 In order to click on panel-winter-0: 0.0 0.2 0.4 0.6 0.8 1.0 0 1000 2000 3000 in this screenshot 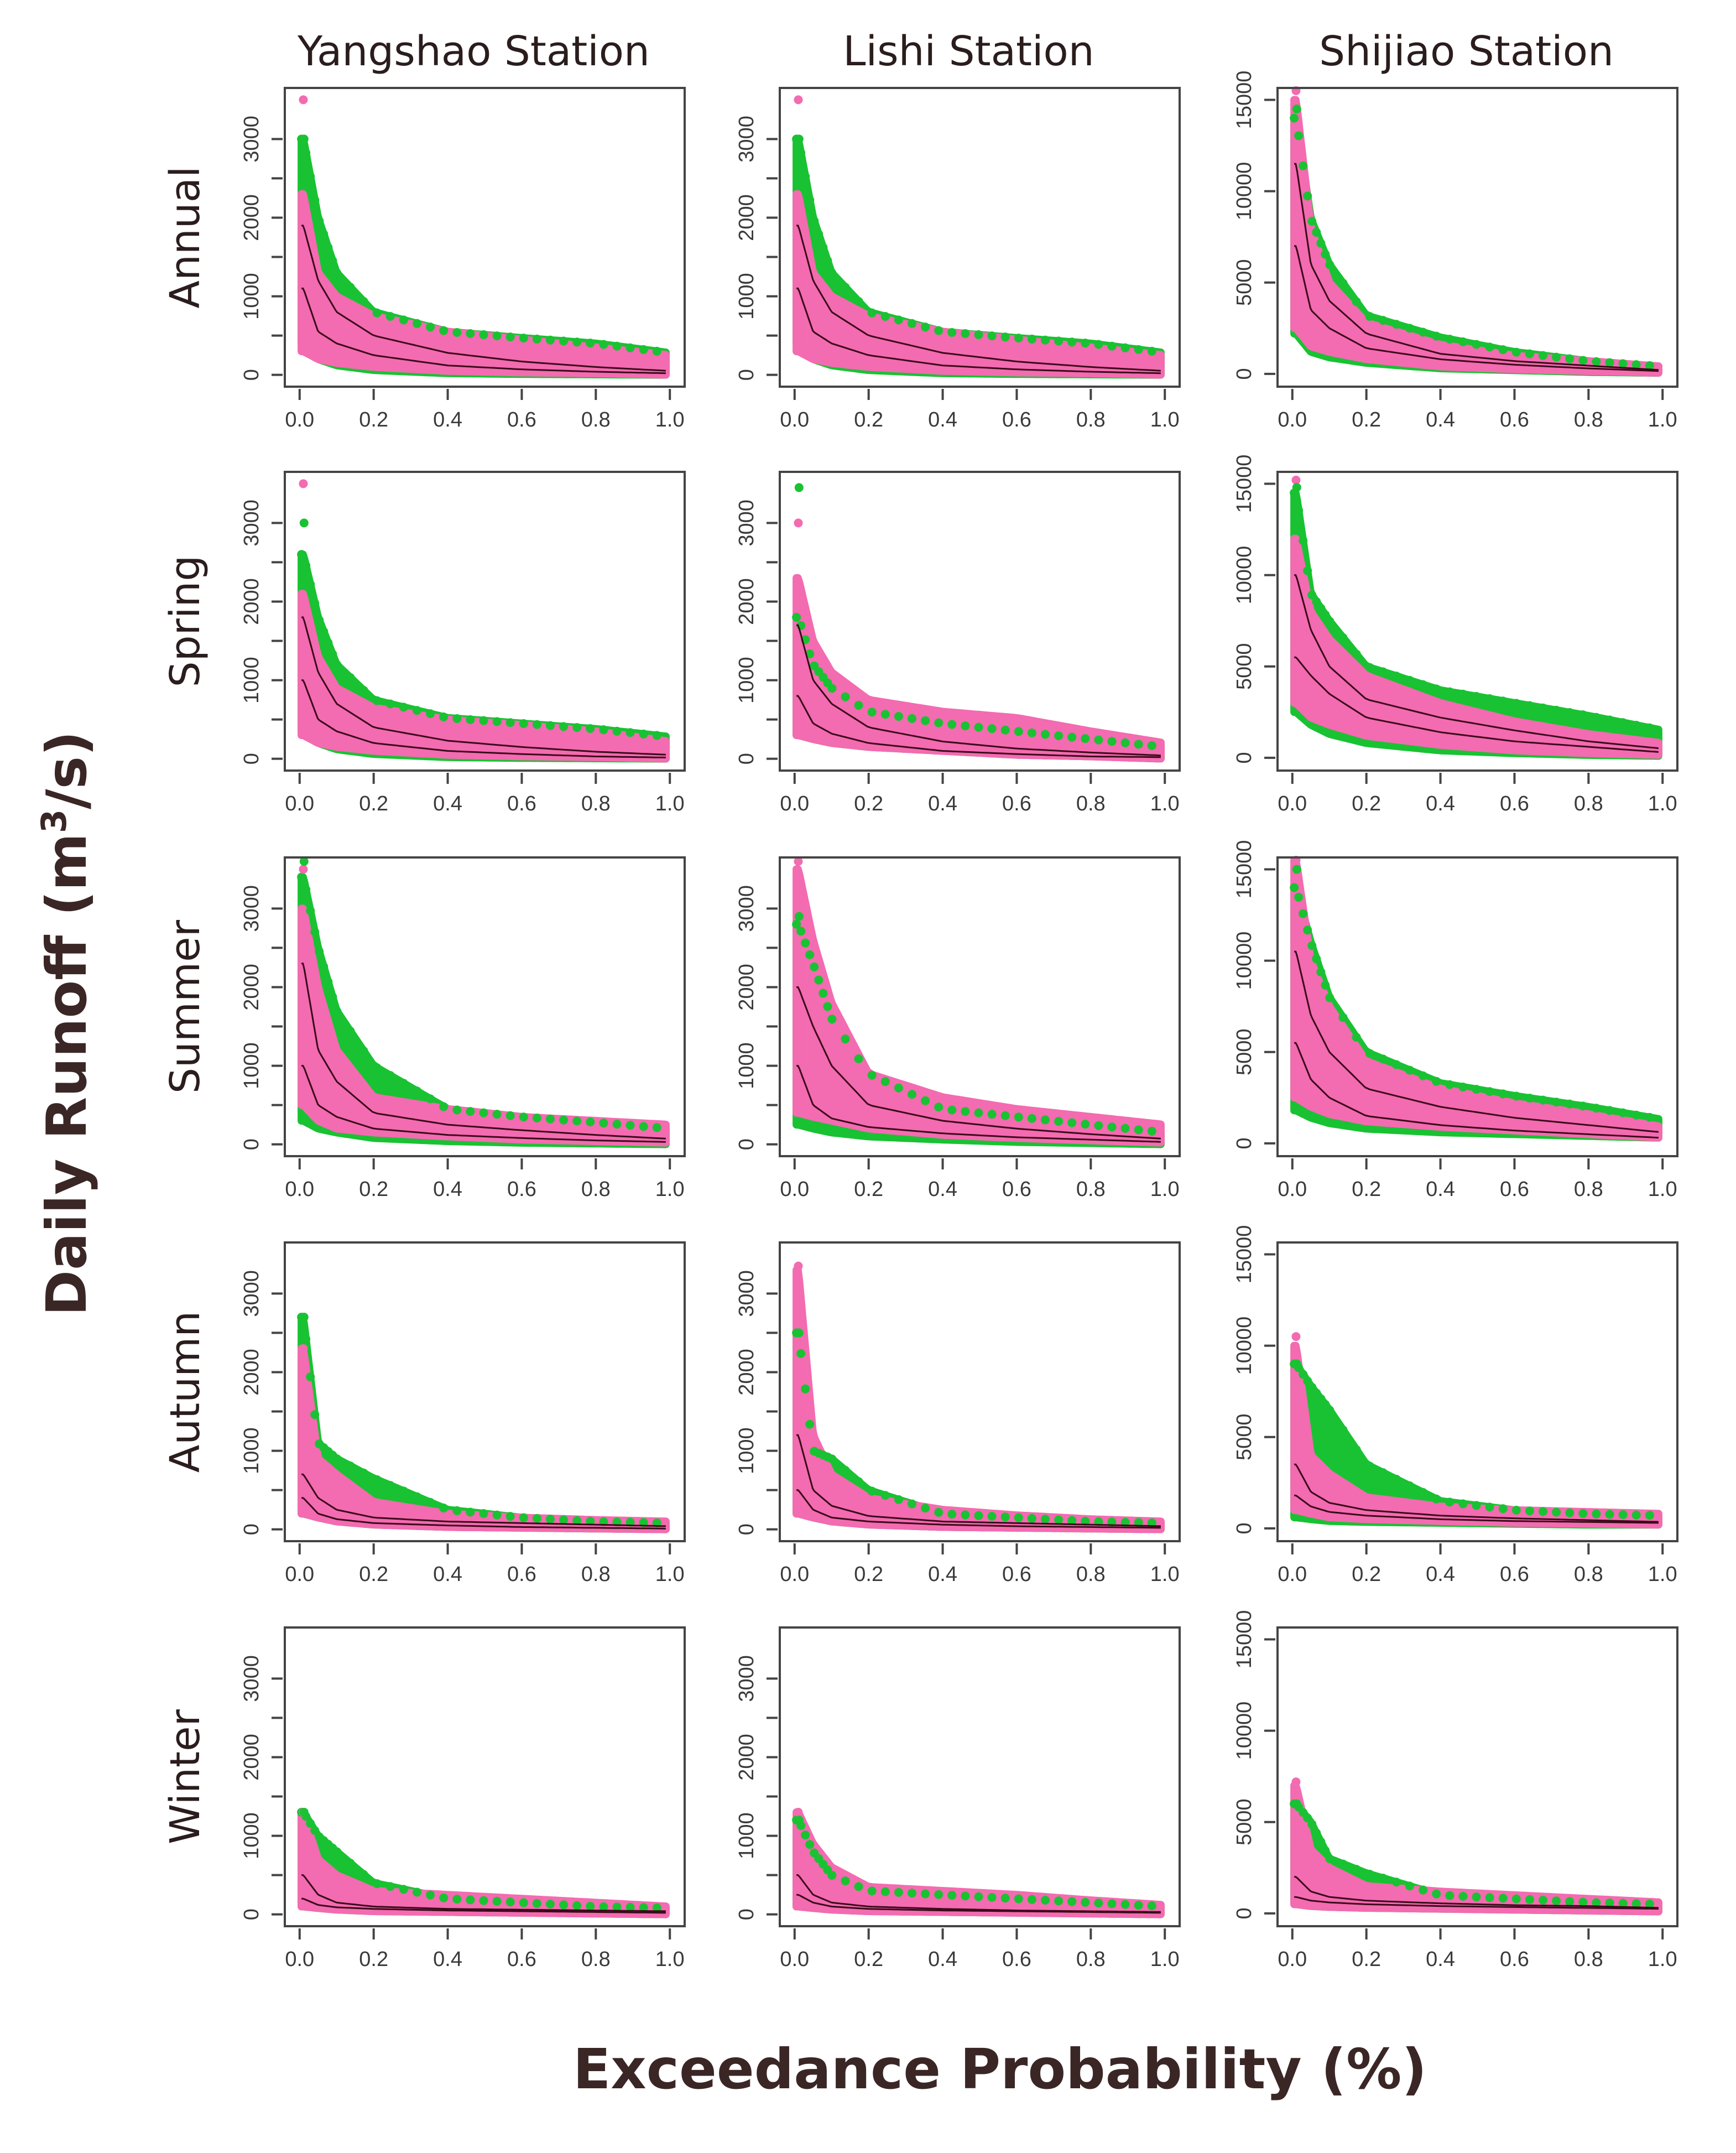, I will do `click(463, 1798)`.